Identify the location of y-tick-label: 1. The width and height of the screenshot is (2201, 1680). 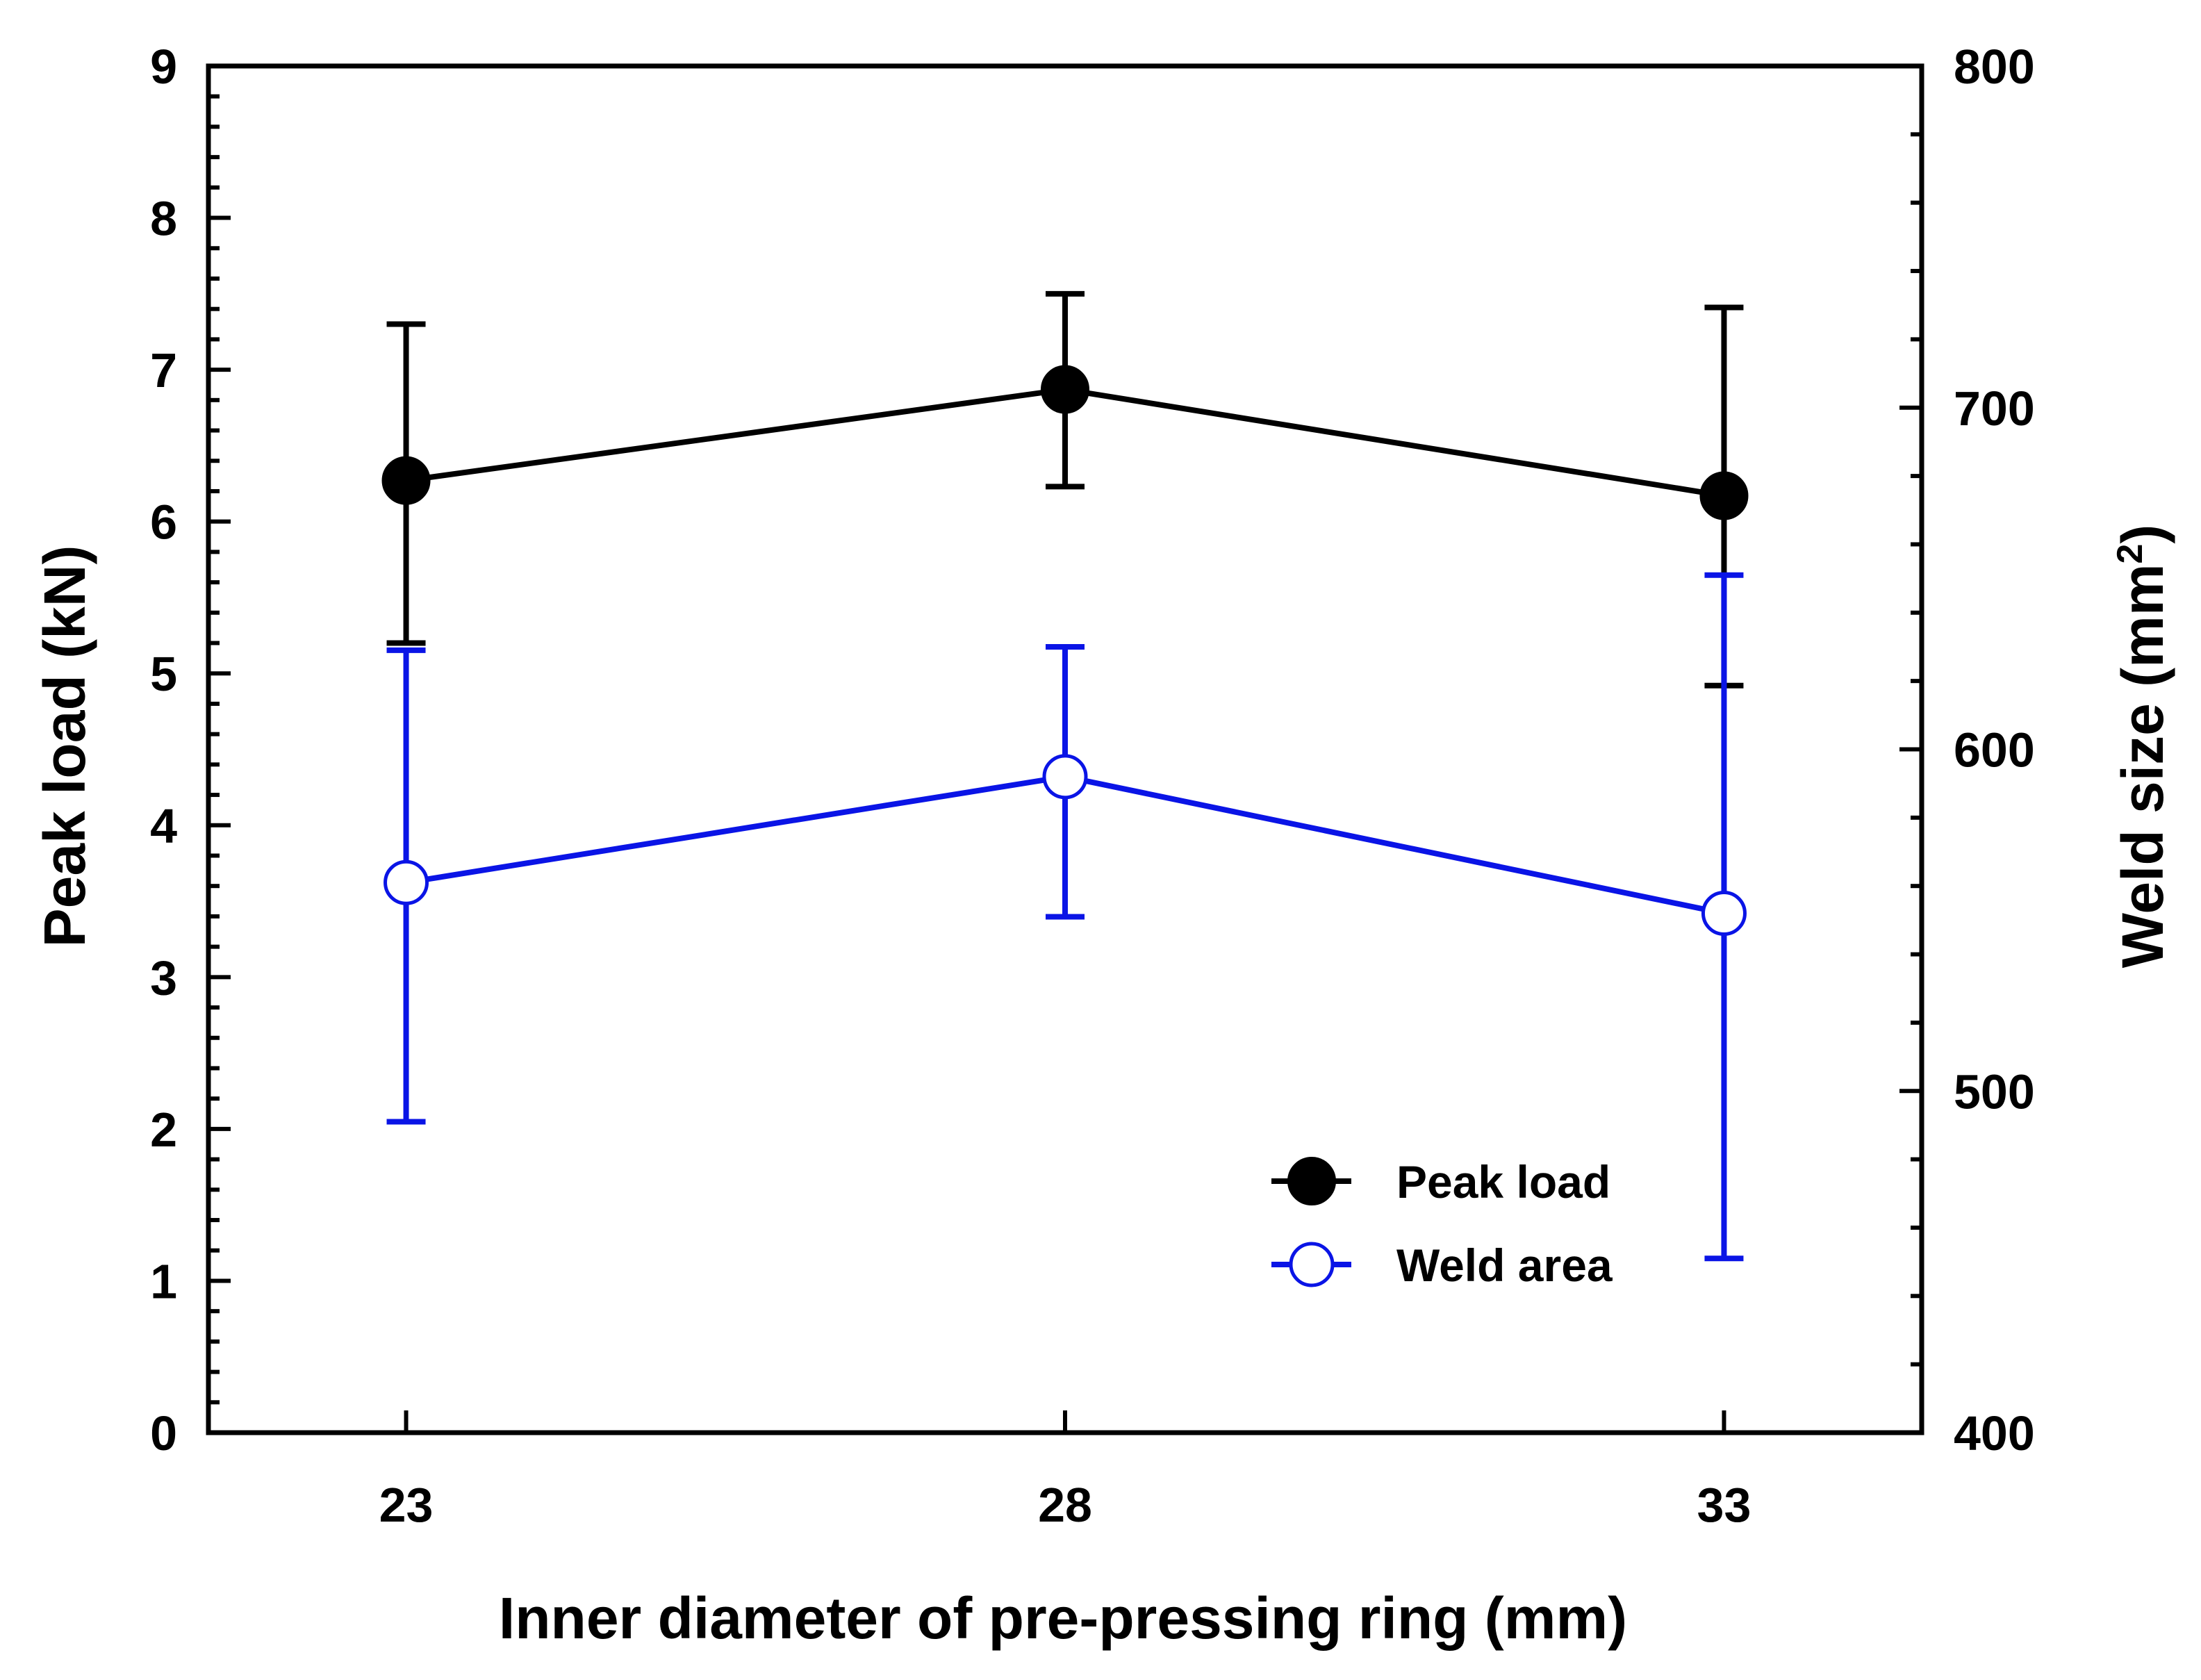
(163, 1281).